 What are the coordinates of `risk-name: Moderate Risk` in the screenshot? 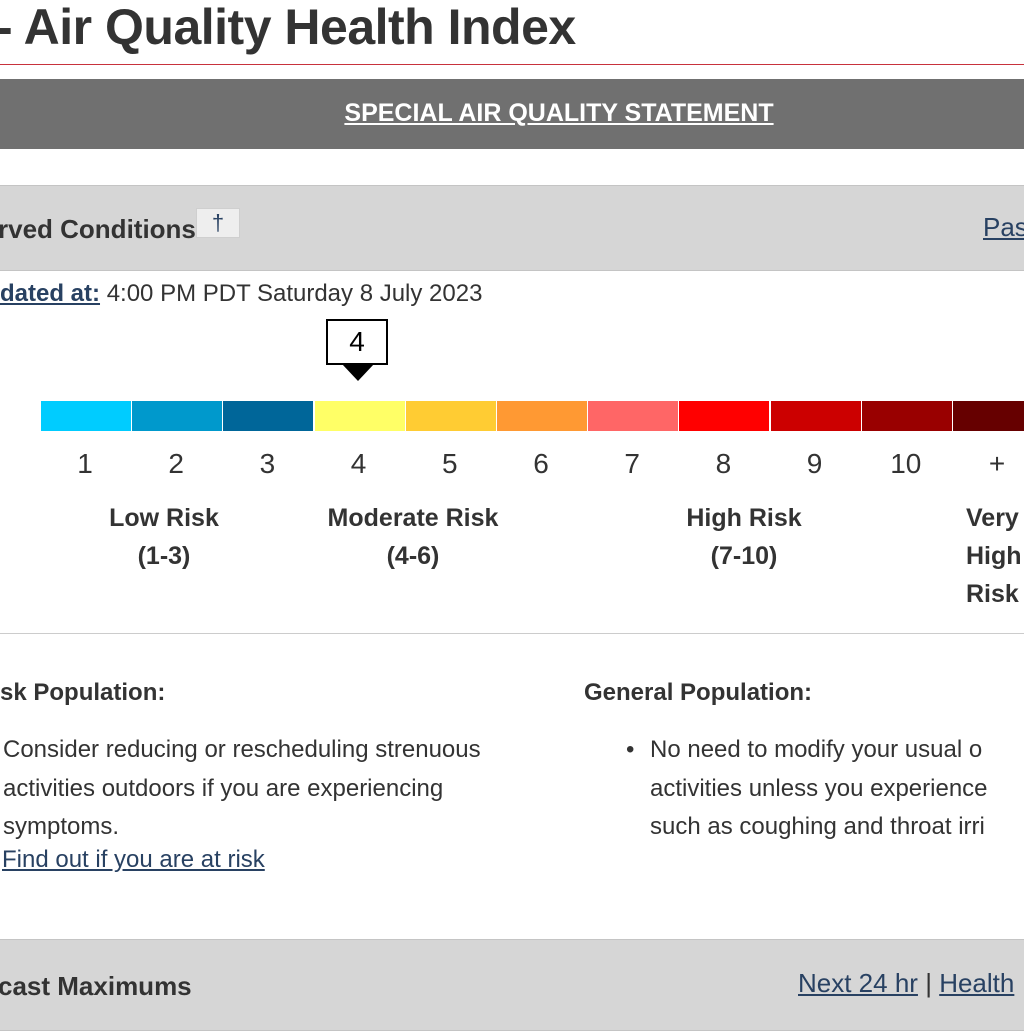 It's located at (413, 518).